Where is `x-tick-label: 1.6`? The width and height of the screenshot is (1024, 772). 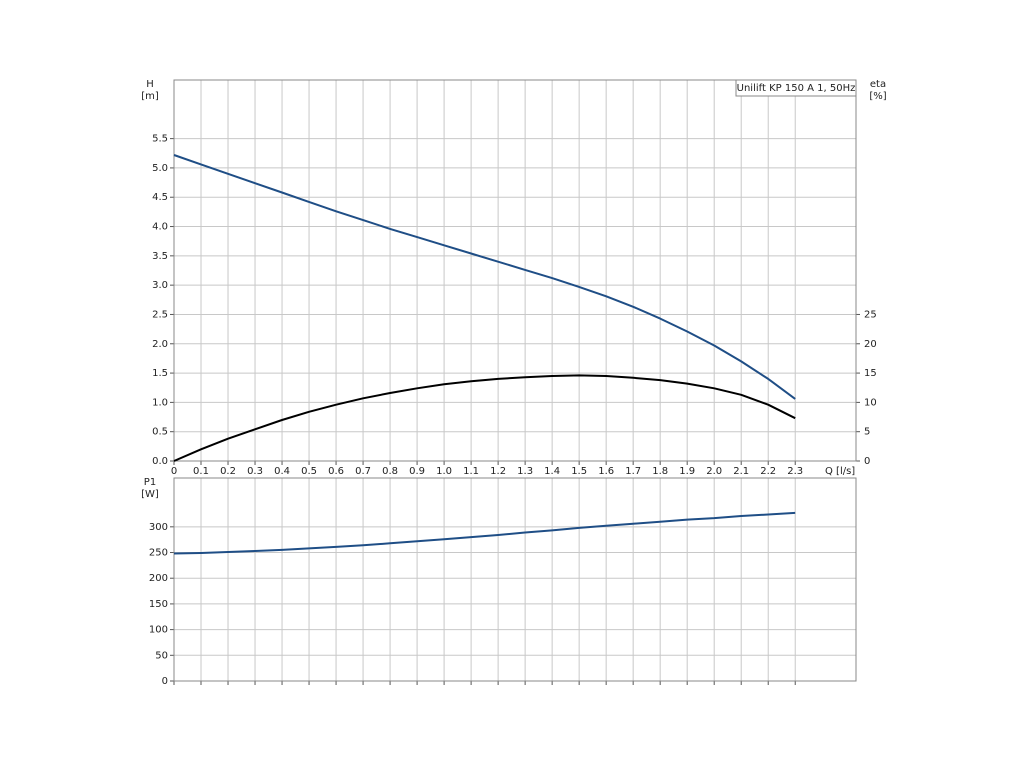
x-tick-label: 1.6 is located at coordinates (606, 471).